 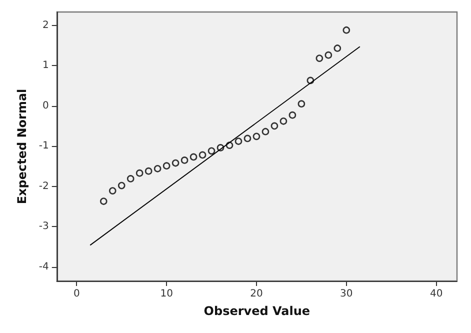 I want to click on y-tick-label: -1, so click(x=43, y=146).